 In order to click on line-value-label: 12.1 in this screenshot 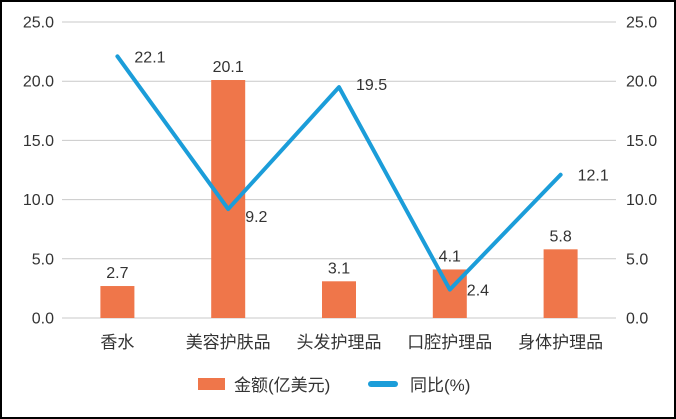, I will do `click(593, 176)`.